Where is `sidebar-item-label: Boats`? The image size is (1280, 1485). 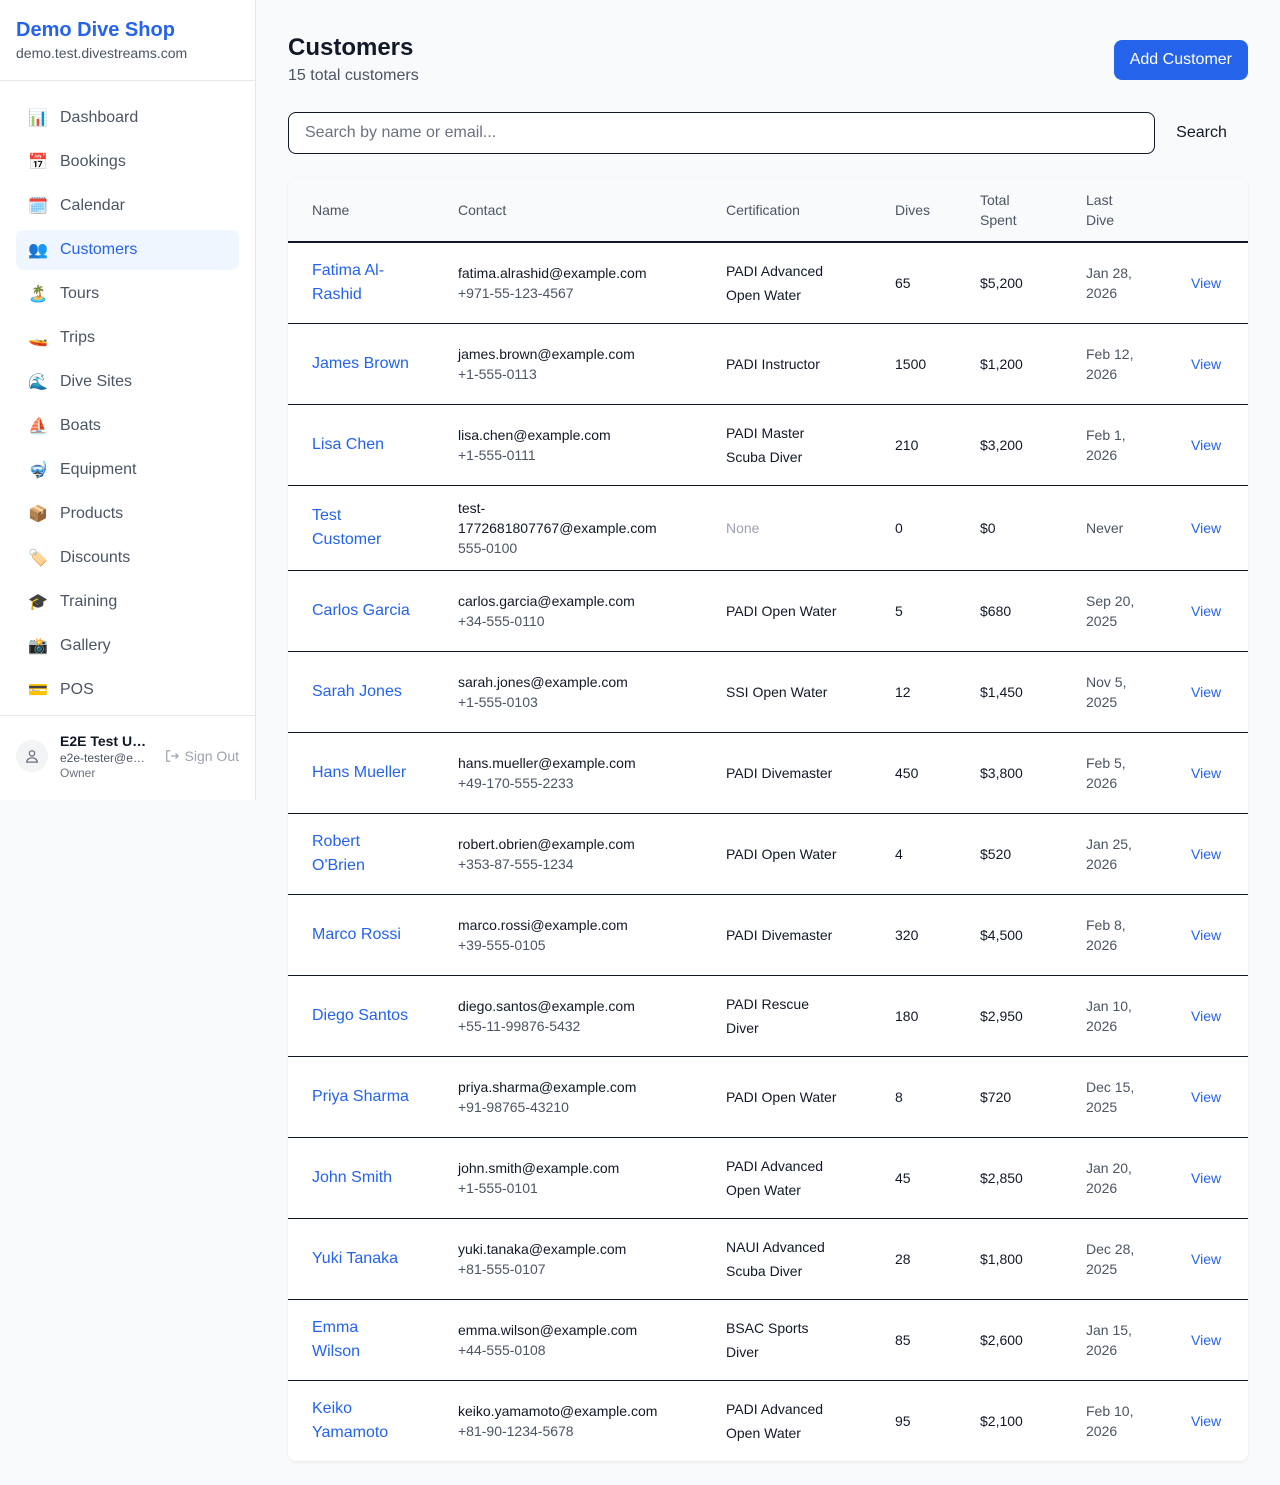 sidebar-item-label: Boats is located at coordinates (80, 425).